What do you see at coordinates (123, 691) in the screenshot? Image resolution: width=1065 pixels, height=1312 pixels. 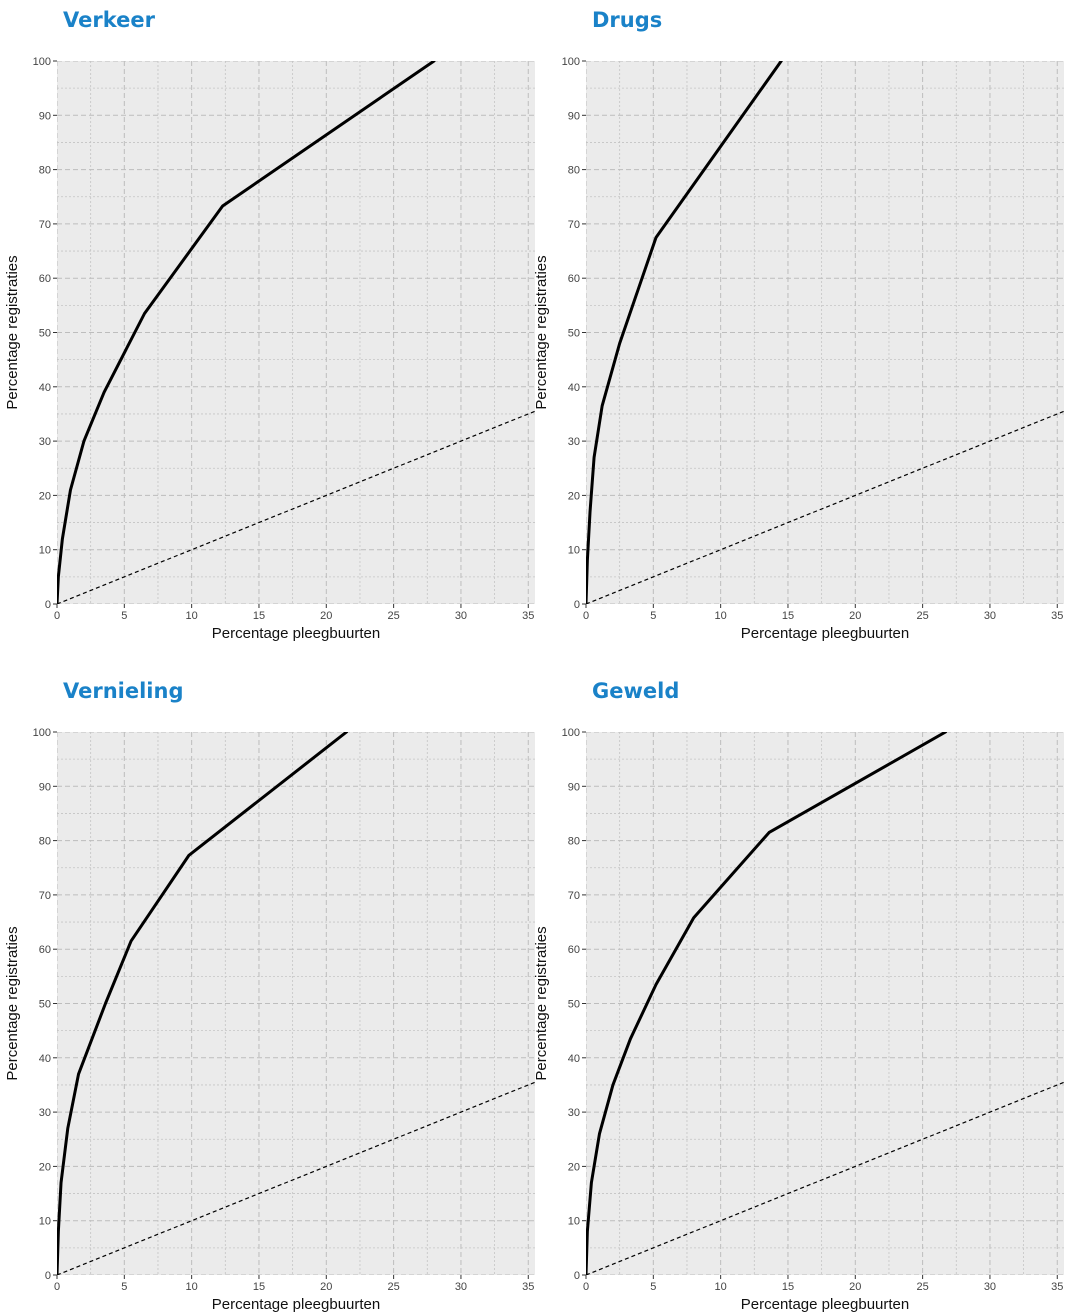 I see `chart-title: Vernieling` at bounding box center [123, 691].